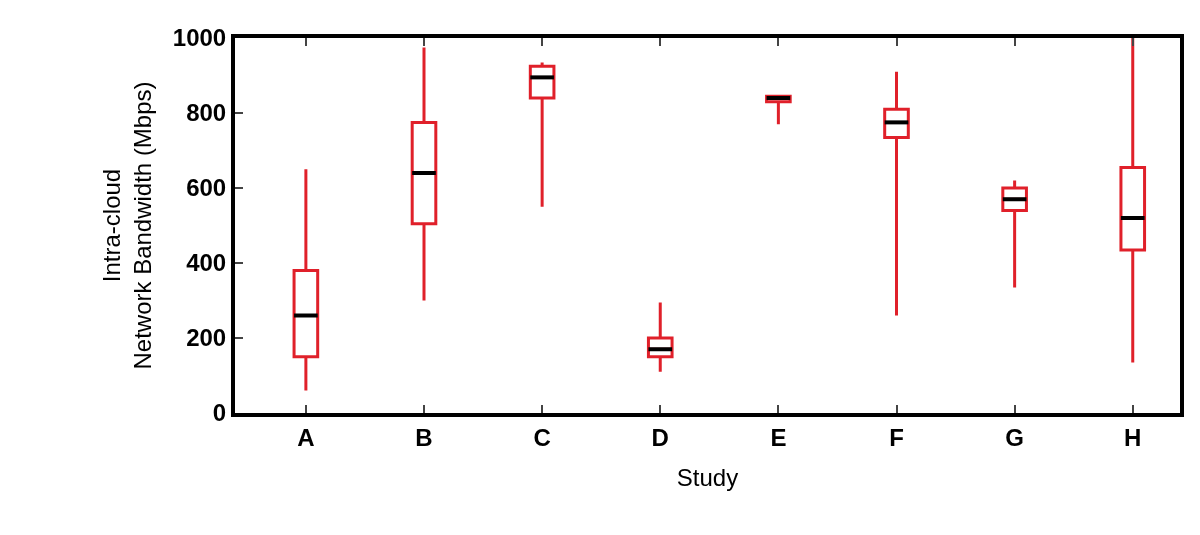  I want to click on y-tick-label: 200, so click(206, 338).